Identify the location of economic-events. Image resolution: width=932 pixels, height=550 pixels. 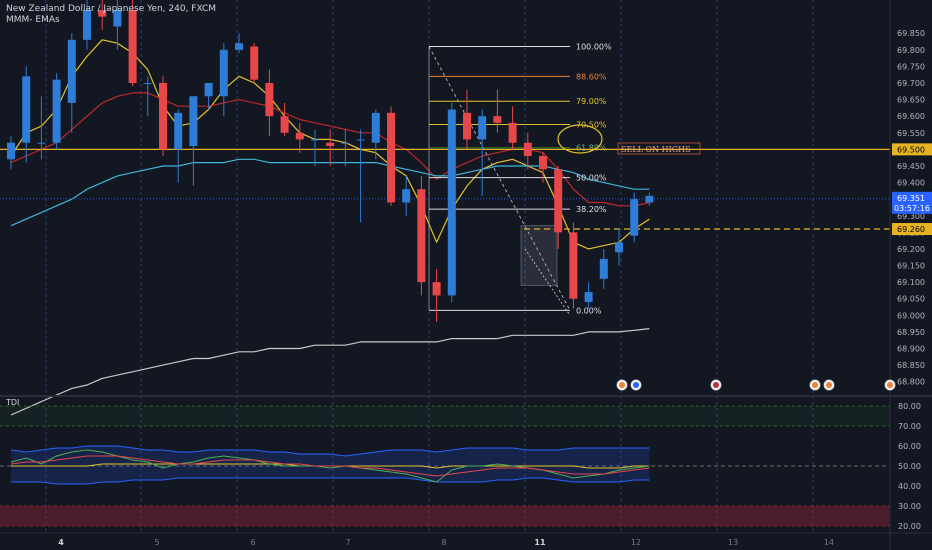
(756, 385).